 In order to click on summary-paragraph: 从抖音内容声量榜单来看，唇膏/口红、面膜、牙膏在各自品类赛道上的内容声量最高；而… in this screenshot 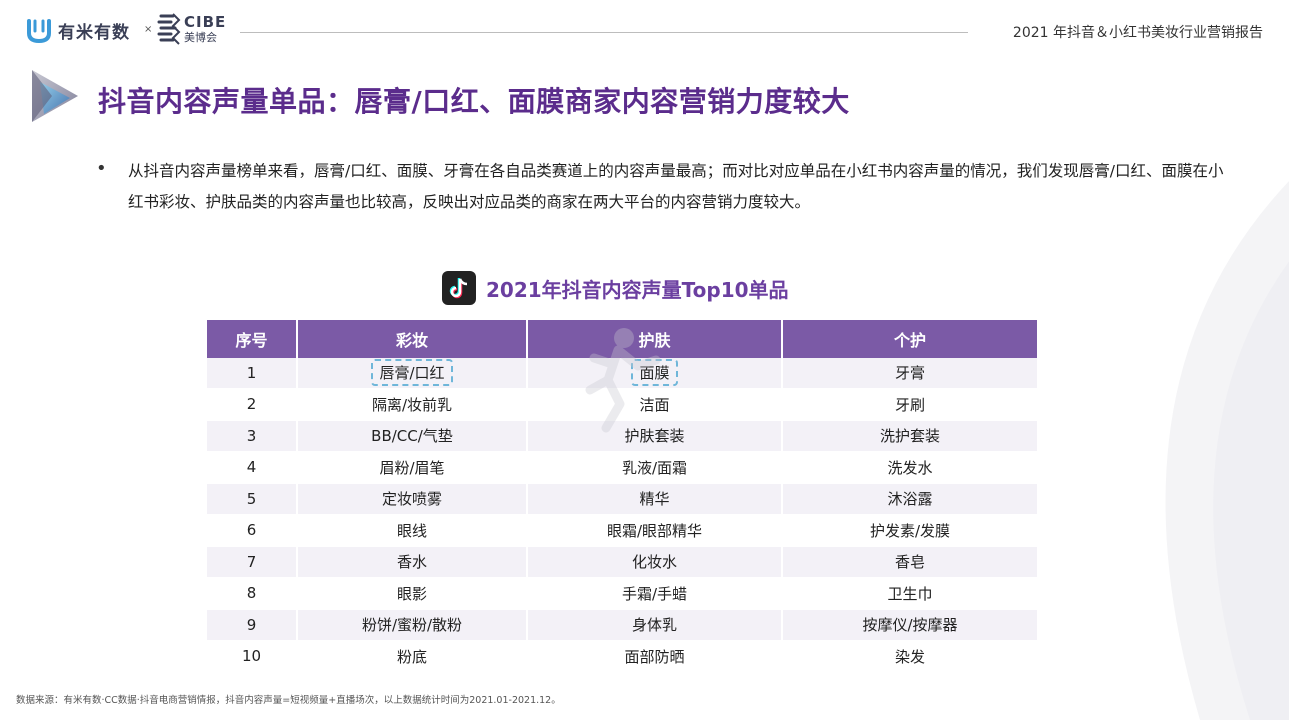, I will do `click(676, 186)`.